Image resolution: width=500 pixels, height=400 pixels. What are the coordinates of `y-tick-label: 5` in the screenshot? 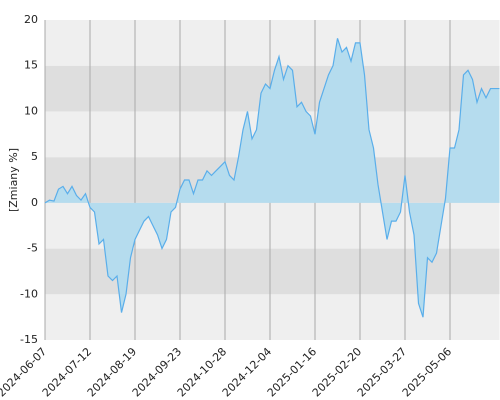 It's located at (34, 156).